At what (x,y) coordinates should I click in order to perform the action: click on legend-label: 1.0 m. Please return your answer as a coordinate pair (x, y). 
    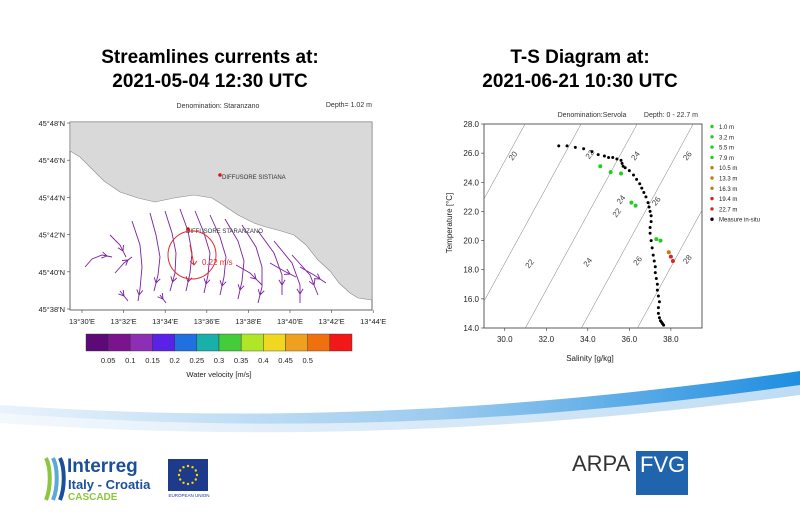
    Looking at the image, I should click on (726, 128).